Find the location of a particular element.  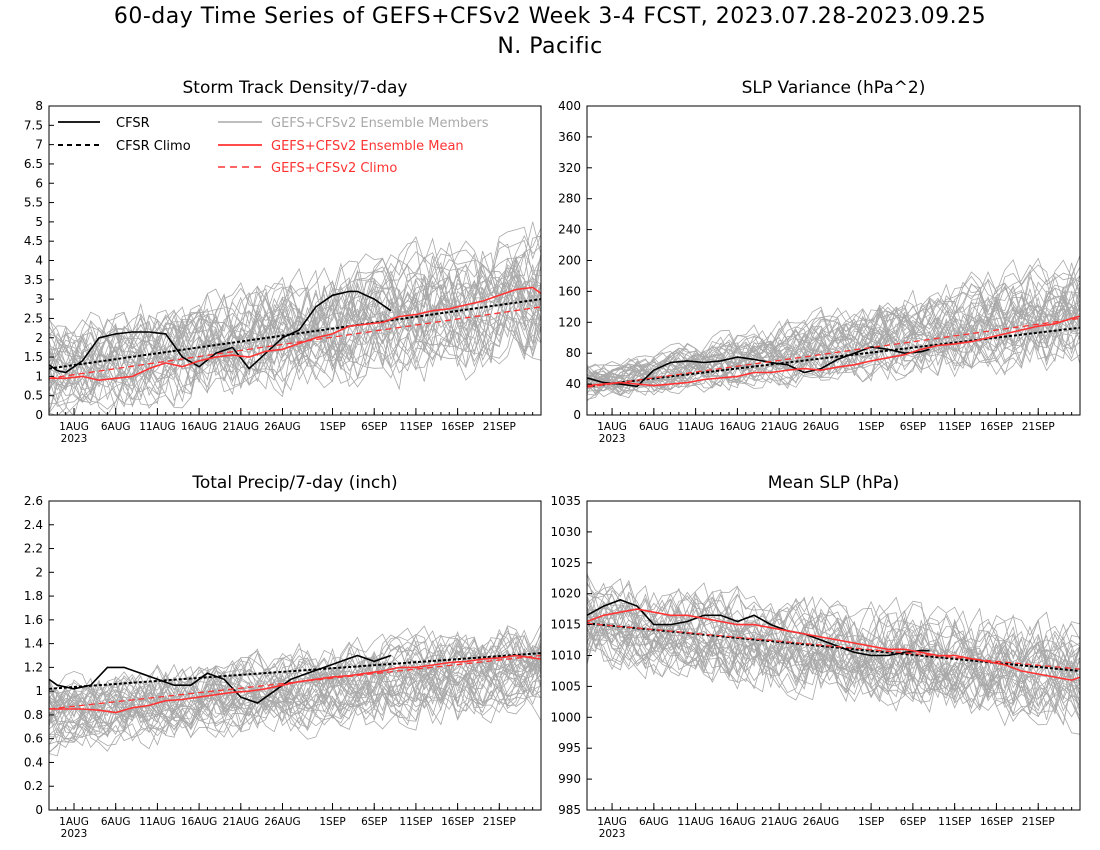

y-tick-label: 80 is located at coordinates (573, 353).